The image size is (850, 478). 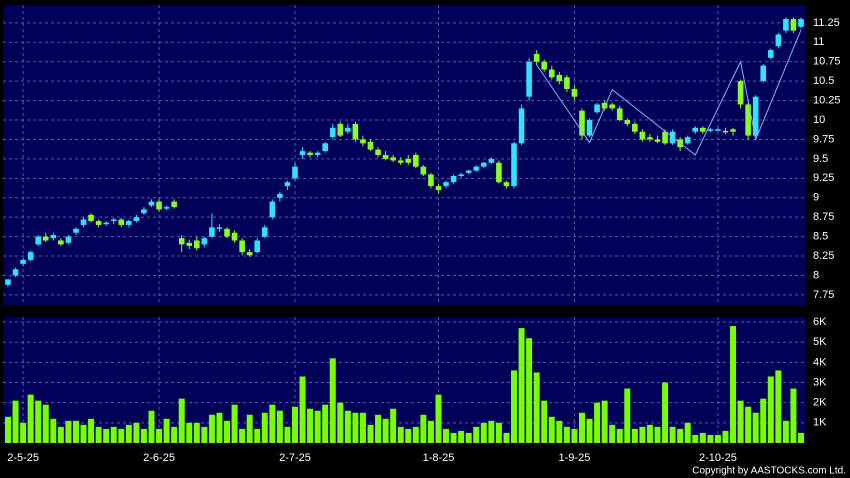 What do you see at coordinates (718, 458) in the screenshot?
I see `x-tick-label: 2-10-25` at bounding box center [718, 458].